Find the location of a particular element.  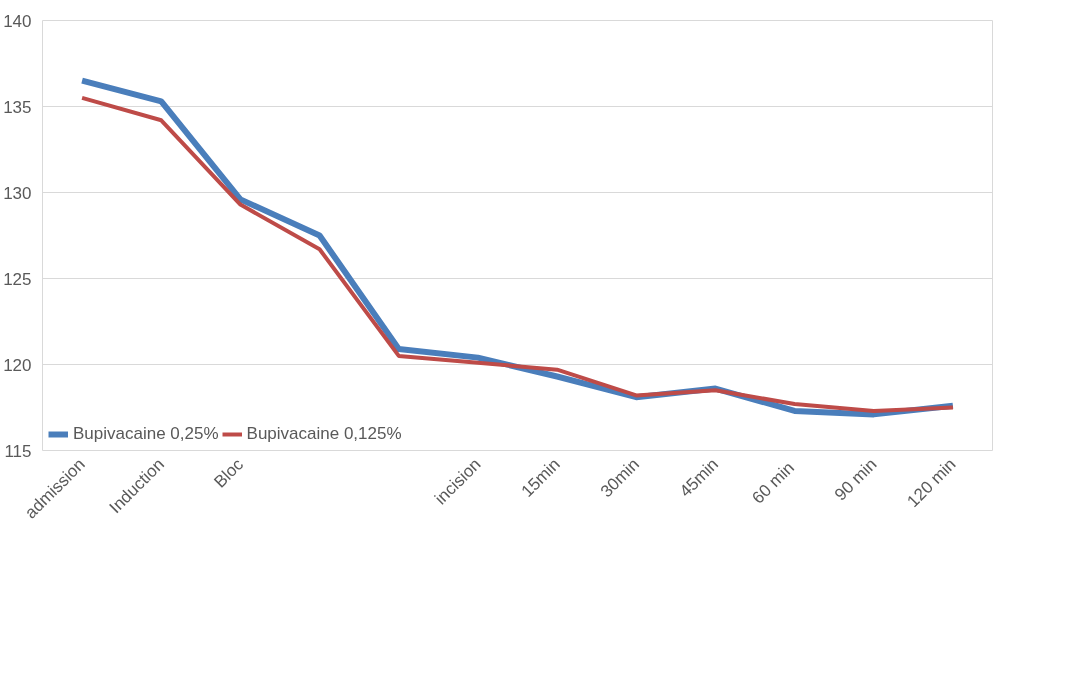

legend-label: Bupivacaine 0,25% is located at coordinates (146, 434).